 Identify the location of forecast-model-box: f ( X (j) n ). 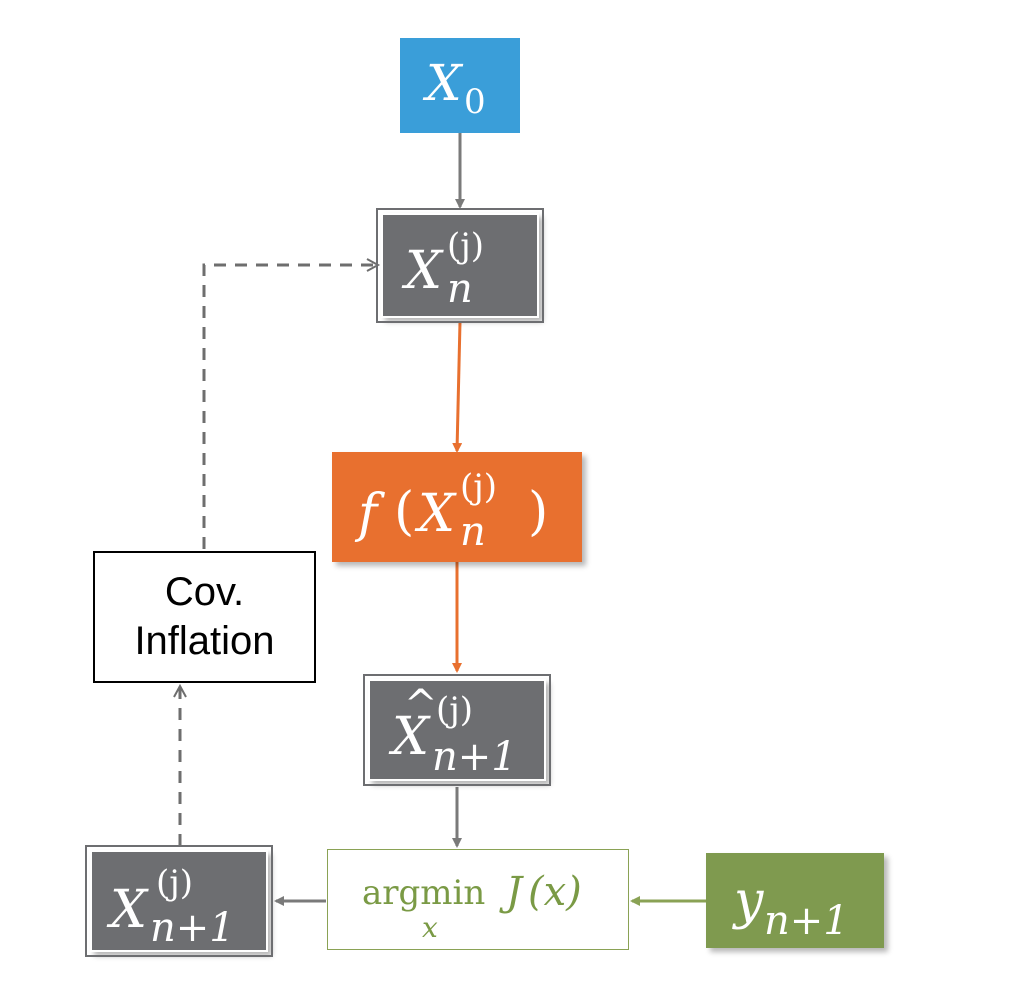
(457, 507).